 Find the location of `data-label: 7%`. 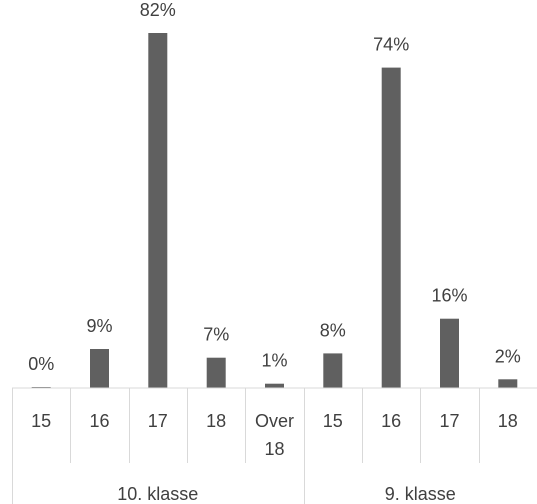

data-label: 7% is located at coordinates (216, 335).